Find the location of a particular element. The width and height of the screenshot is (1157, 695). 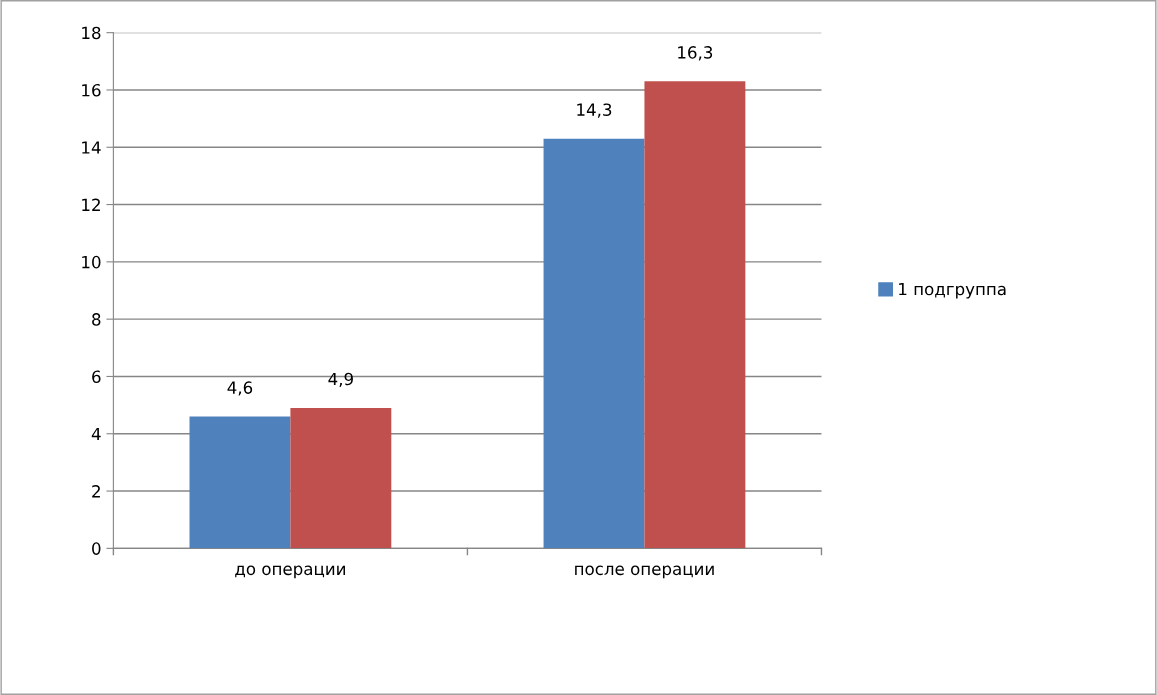

legend-label: 1 подгруппа is located at coordinates (952, 290).